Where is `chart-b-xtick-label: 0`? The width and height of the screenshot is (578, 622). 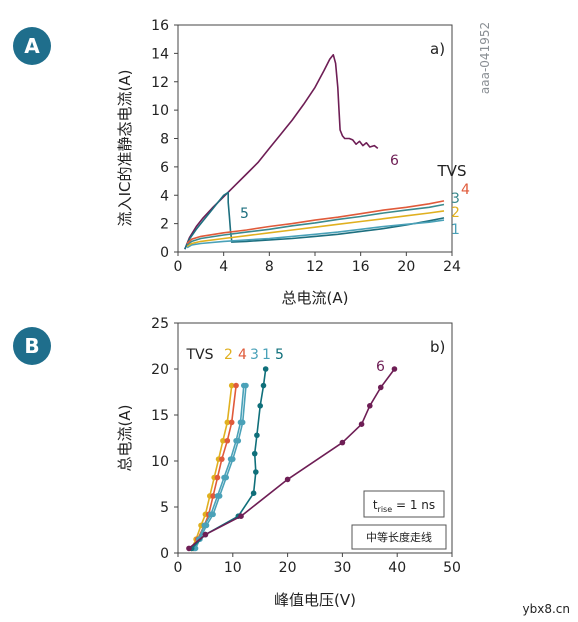 chart-b-xtick-label: 0 is located at coordinates (178, 568).